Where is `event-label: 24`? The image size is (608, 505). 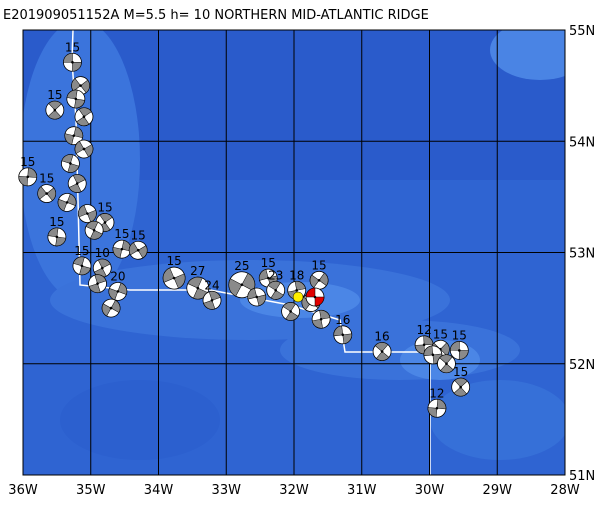 event-label: 24 is located at coordinates (211, 285).